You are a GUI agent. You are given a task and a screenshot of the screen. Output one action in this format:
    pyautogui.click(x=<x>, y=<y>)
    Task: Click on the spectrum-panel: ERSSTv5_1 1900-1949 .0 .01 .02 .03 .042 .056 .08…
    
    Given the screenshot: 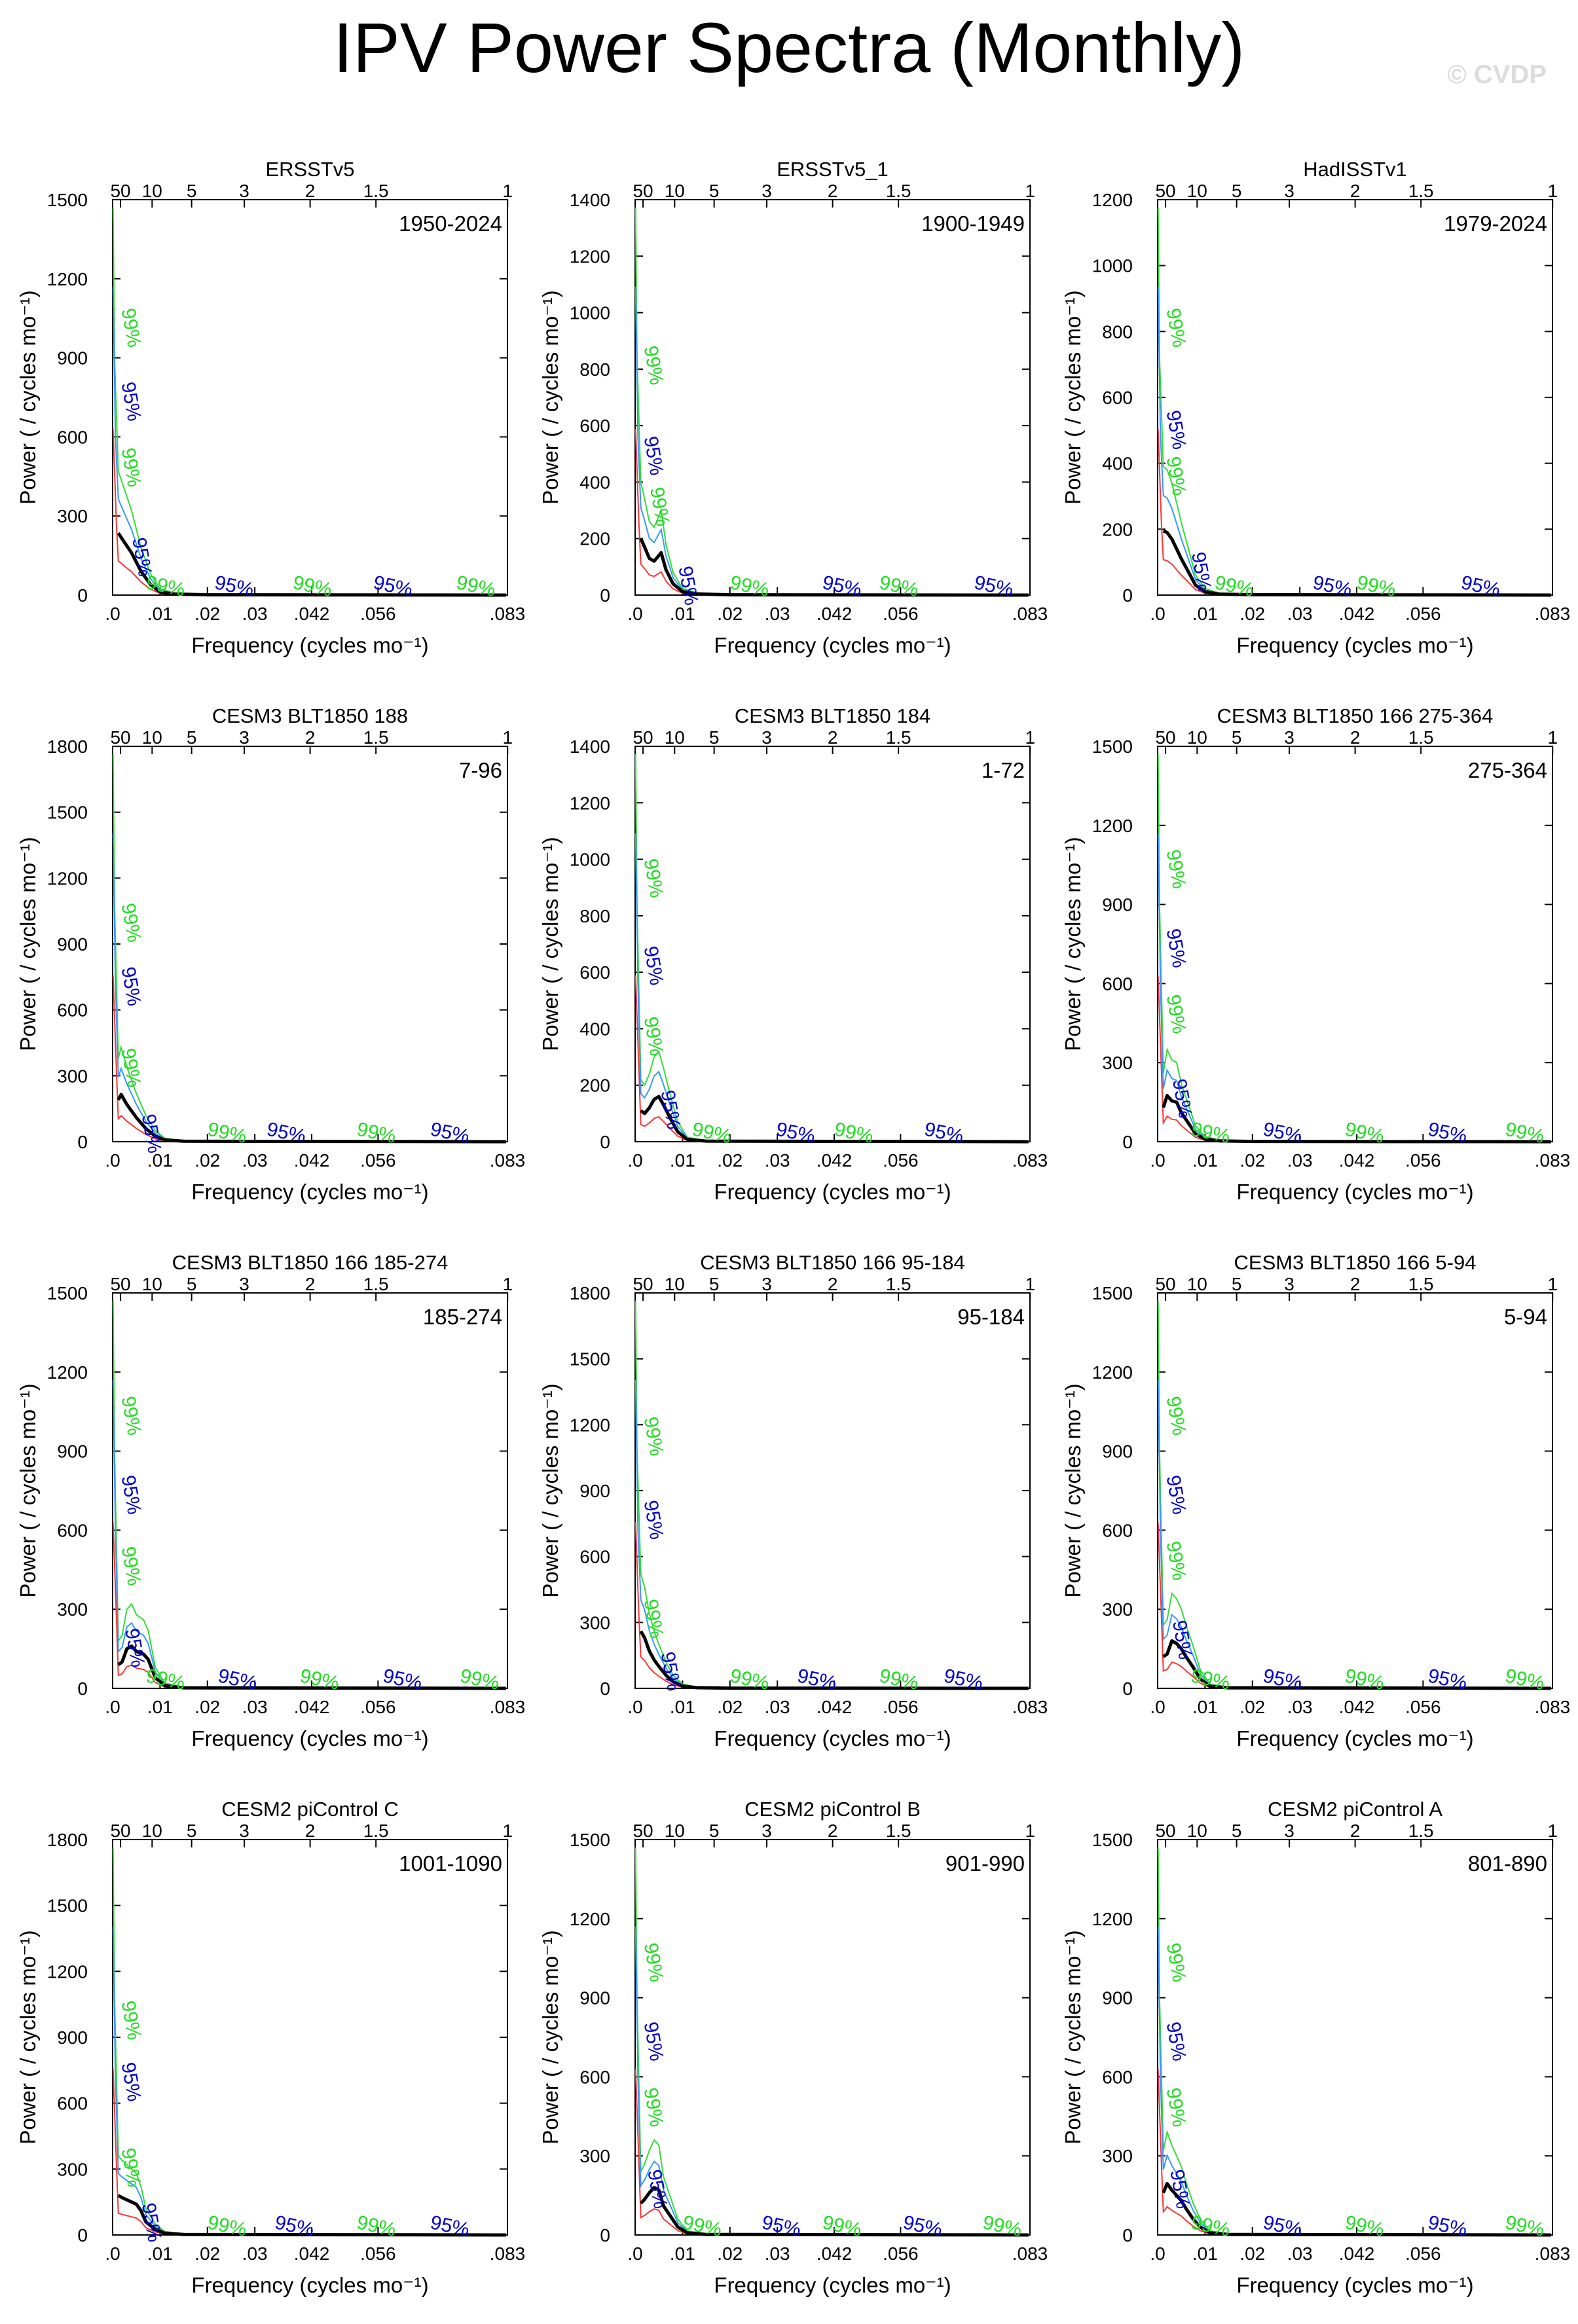 What is the action you would take?
    pyautogui.click(x=793, y=407)
    